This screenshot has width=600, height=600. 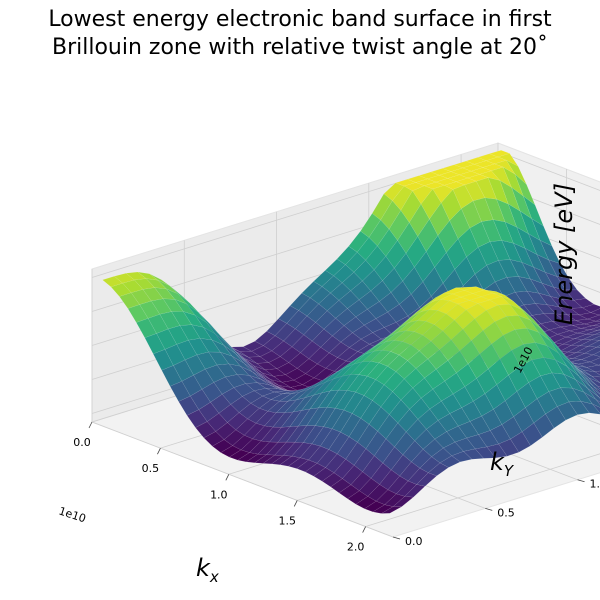 What do you see at coordinates (287, 520) in the screenshot?
I see `x-tick-label: 1.5` at bounding box center [287, 520].